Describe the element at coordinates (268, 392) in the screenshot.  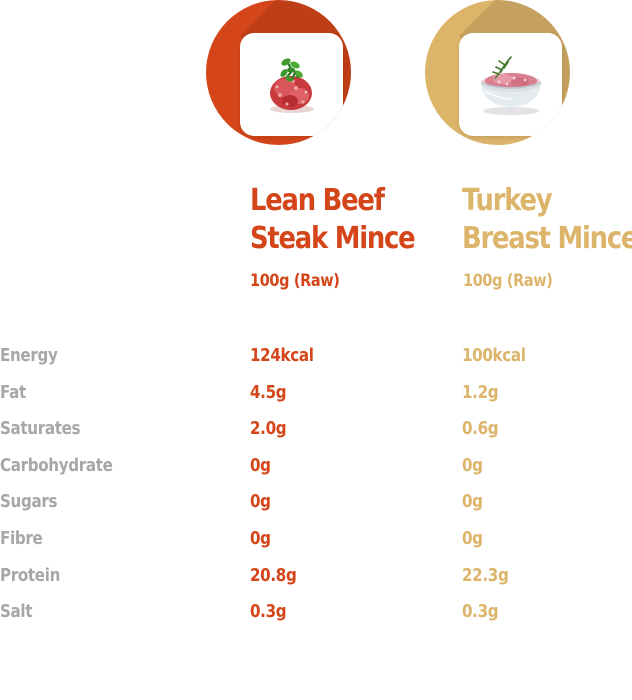
I see `beef-value: 4.5g` at that location.